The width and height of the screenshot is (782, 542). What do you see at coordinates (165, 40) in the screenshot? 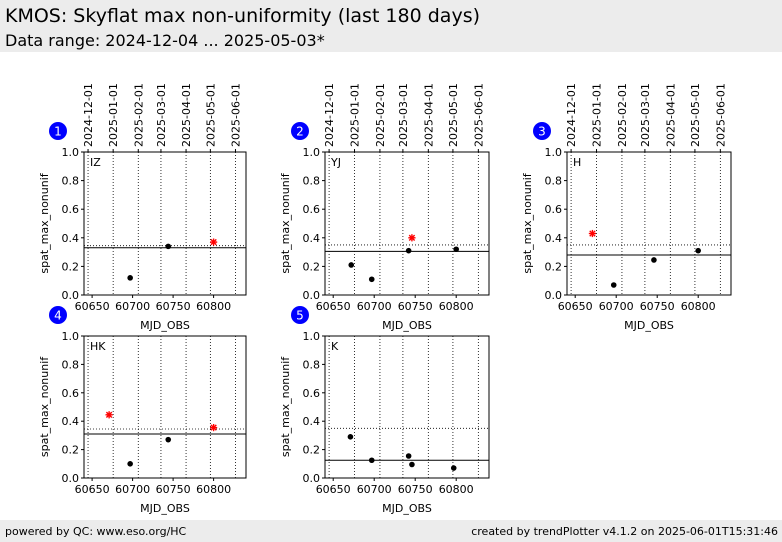
I see `data-range-subtitle: Data range: 2024-12-04 ... 2025-05-03*` at bounding box center [165, 40].